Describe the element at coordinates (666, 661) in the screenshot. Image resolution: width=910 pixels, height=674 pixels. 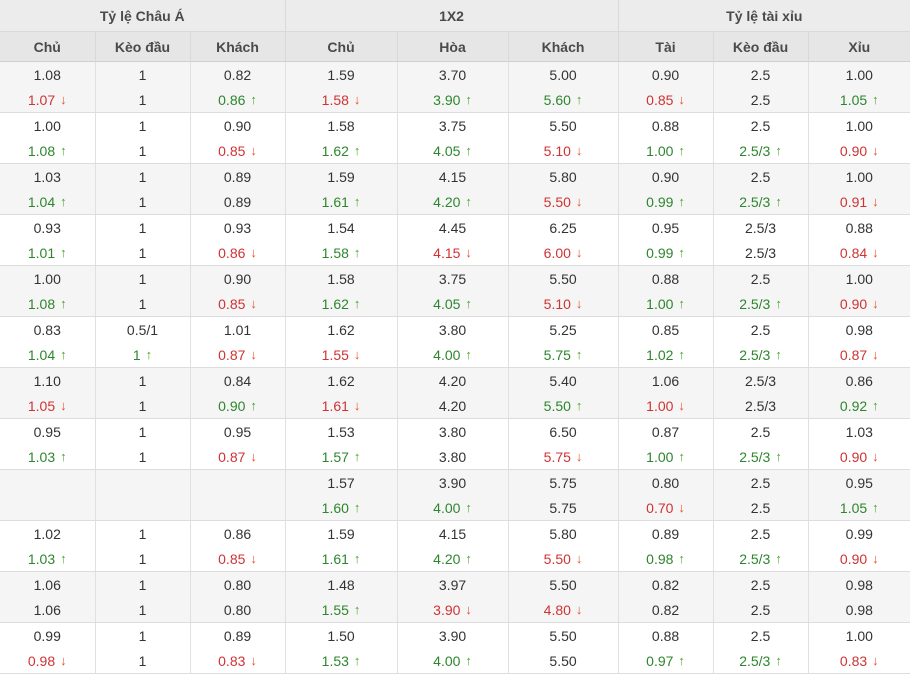
I see `odds-cell: 0.97 ↑` at that location.